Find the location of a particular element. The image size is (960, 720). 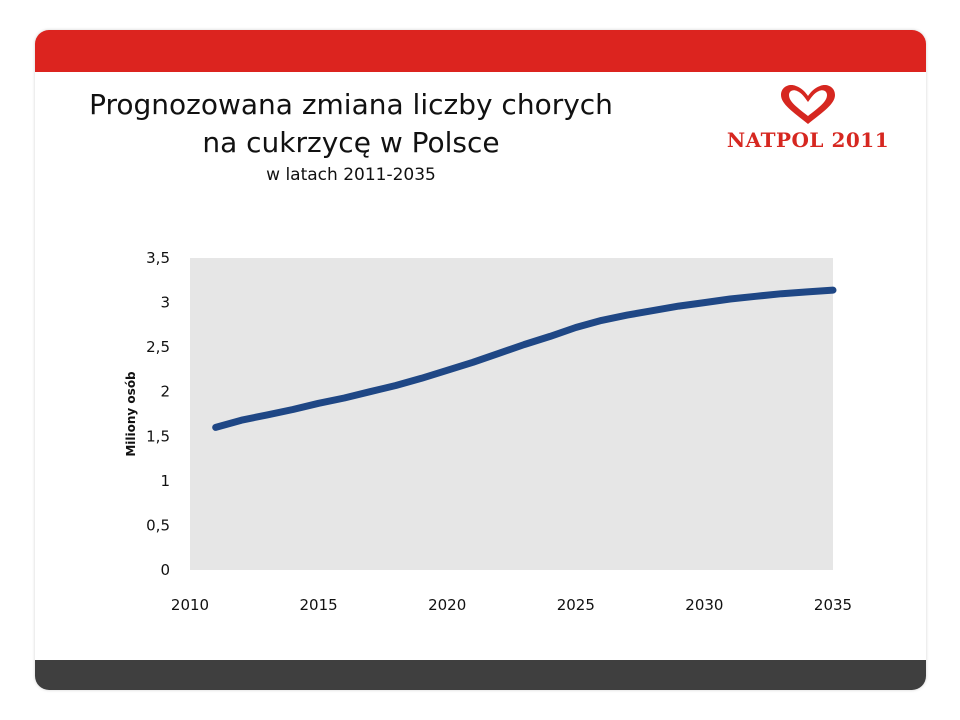

title-line-2: na cukrzycę w Polsce is located at coordinates (351, 142).